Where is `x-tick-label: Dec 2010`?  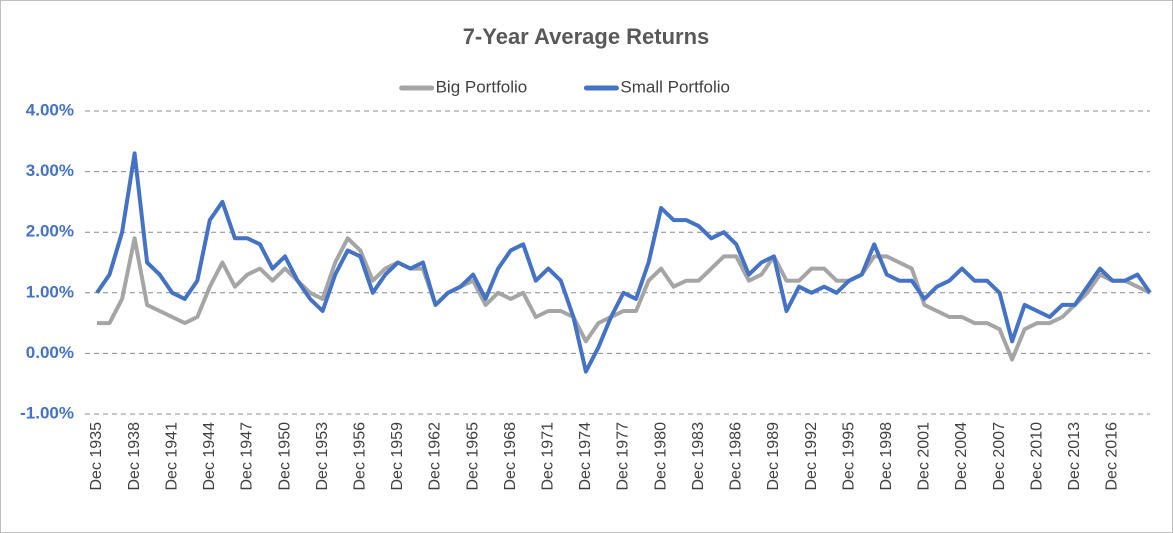 x-tick-label: Dec 2010 is located at coordinates (1036, 456).